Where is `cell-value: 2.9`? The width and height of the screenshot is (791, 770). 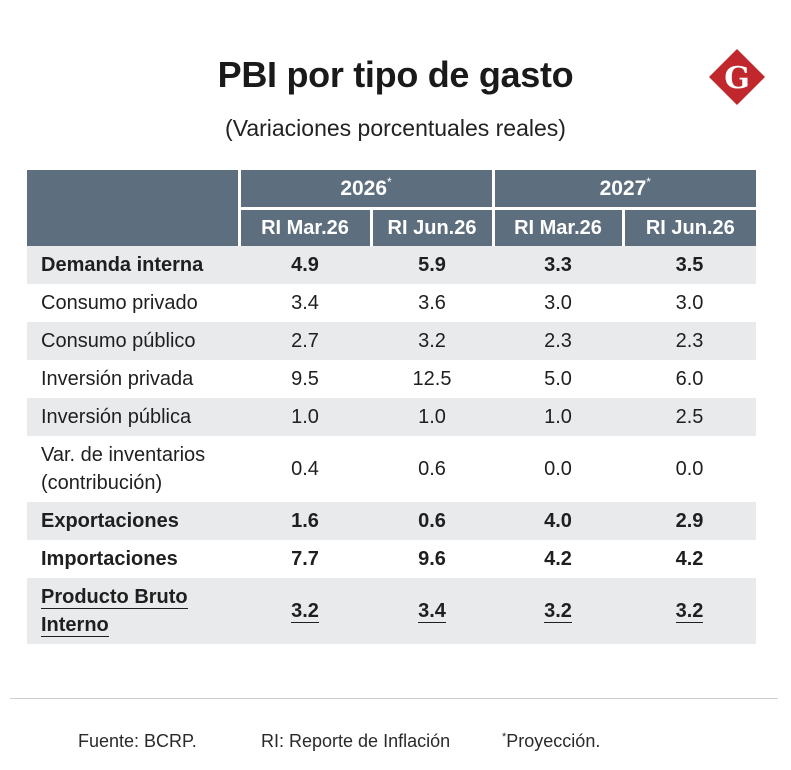
cell-value: 2.9 is located at coordinates (689, 520).